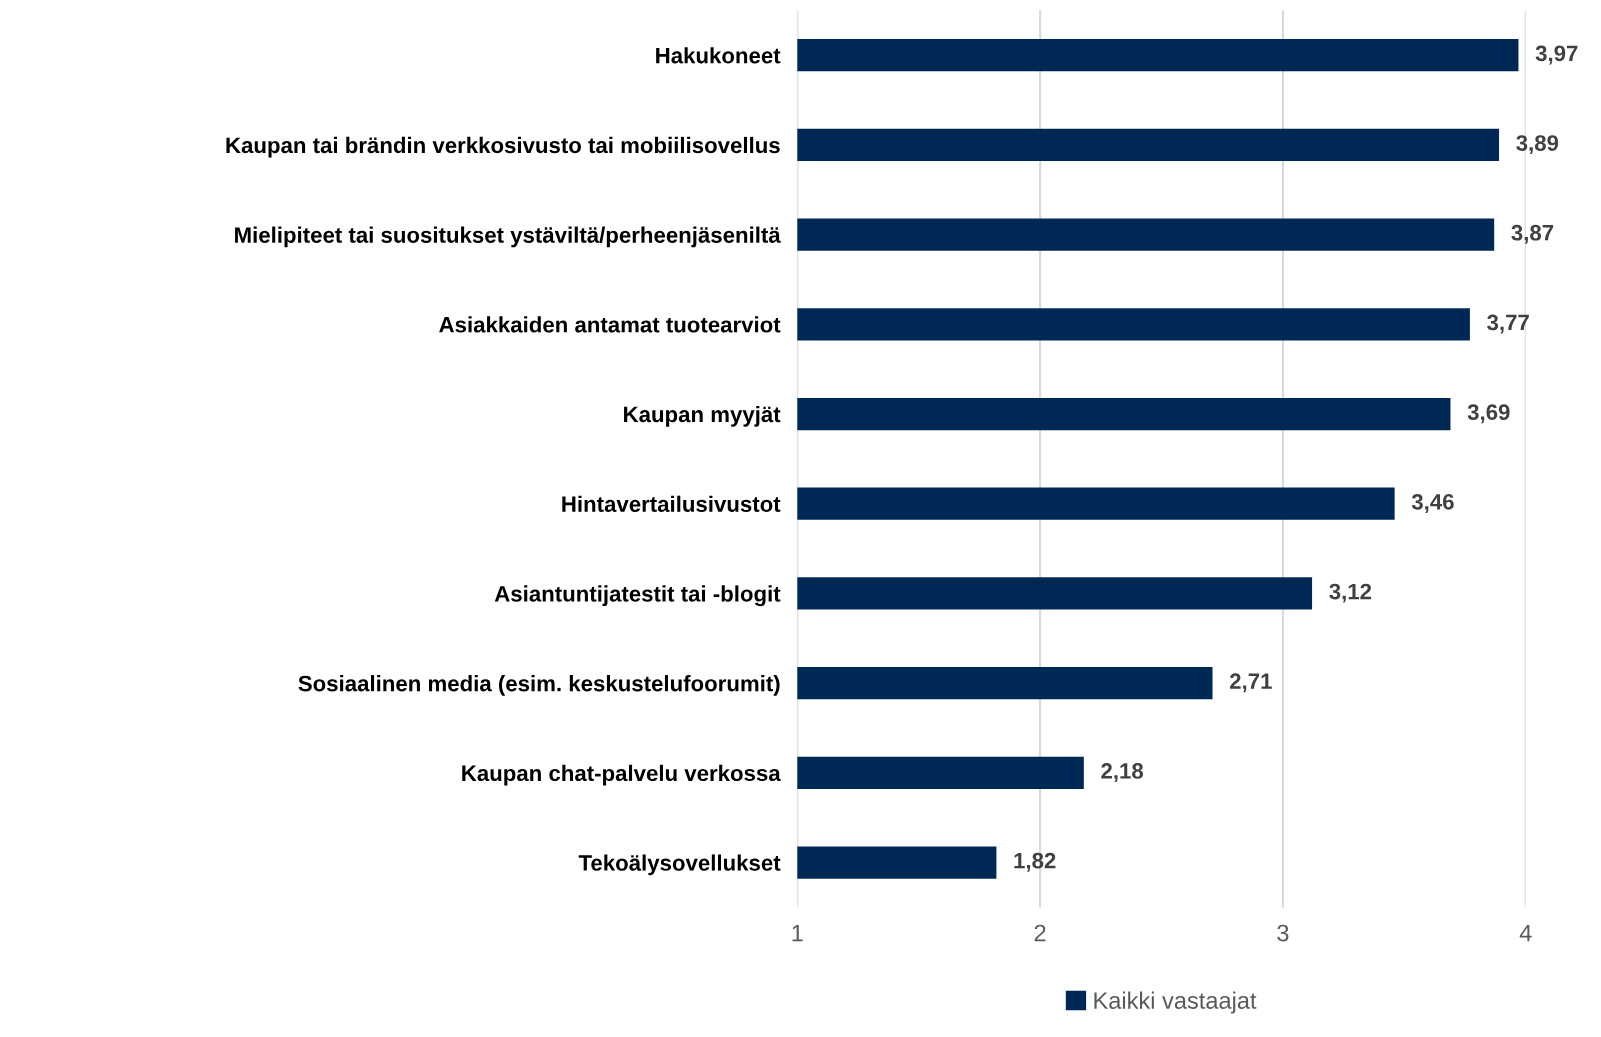 Image resolution: width=1601 pixels, height=1037 pixels. What do you see at coordinates (1283, 933) in the screenshot?
I see `x-tick-label: 3` at bounding box center [1283, 933].